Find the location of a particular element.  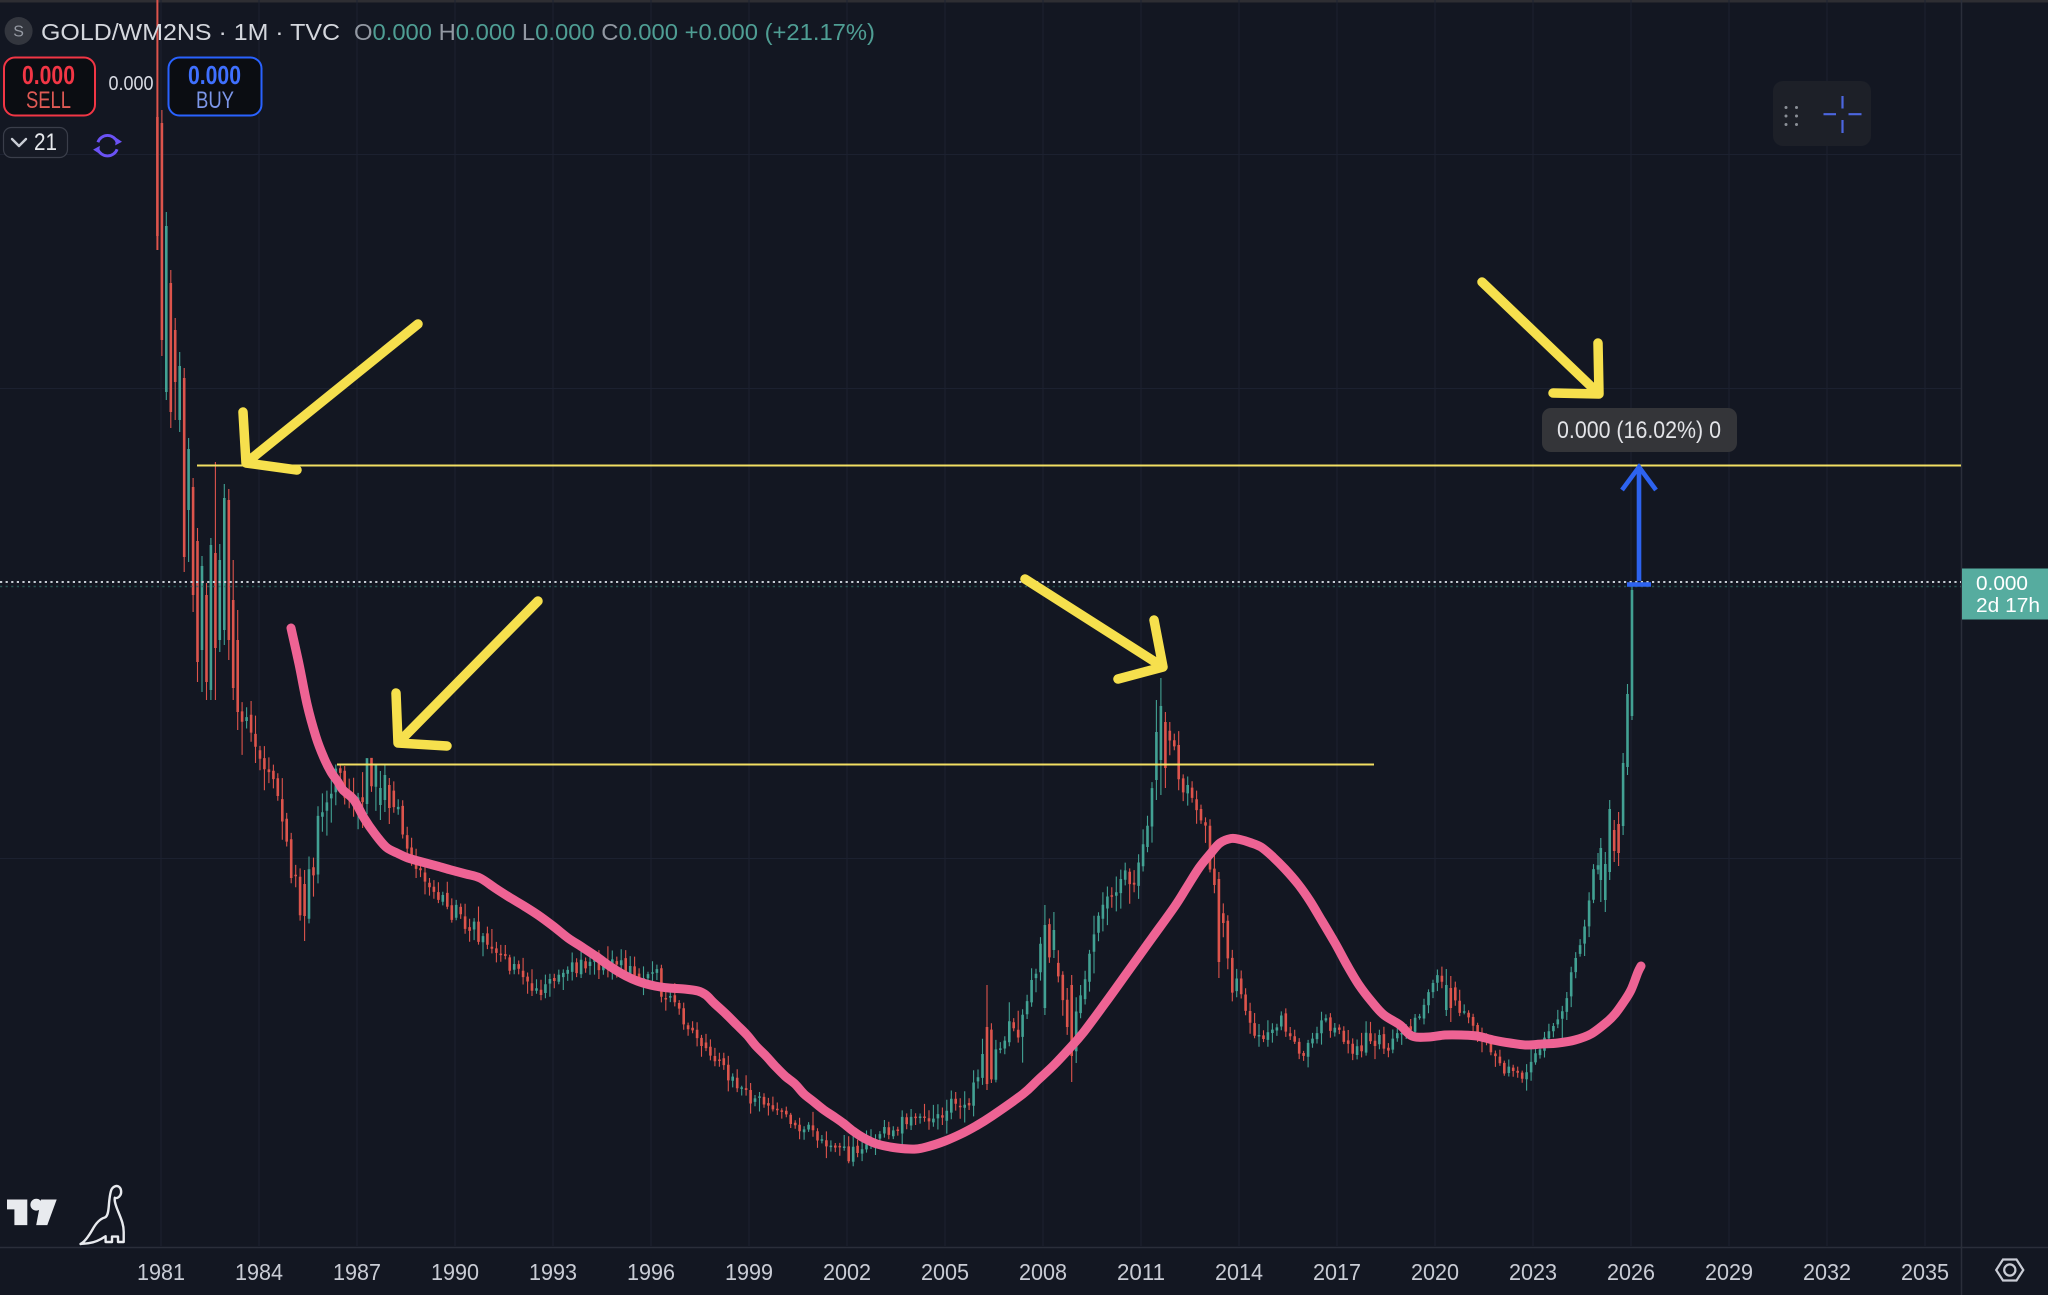

svg-text: BUY is located at coordinates (215, 100).